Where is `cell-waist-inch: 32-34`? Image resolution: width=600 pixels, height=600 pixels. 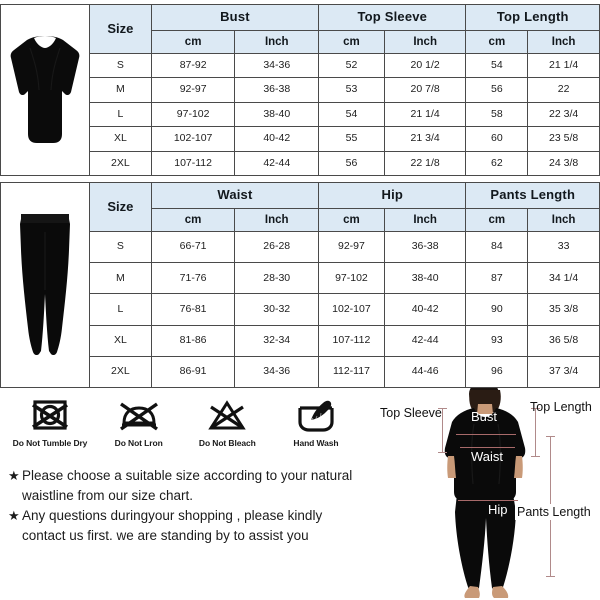
cell-waist-inch: 32-34 is located at coordinates (277, 340).